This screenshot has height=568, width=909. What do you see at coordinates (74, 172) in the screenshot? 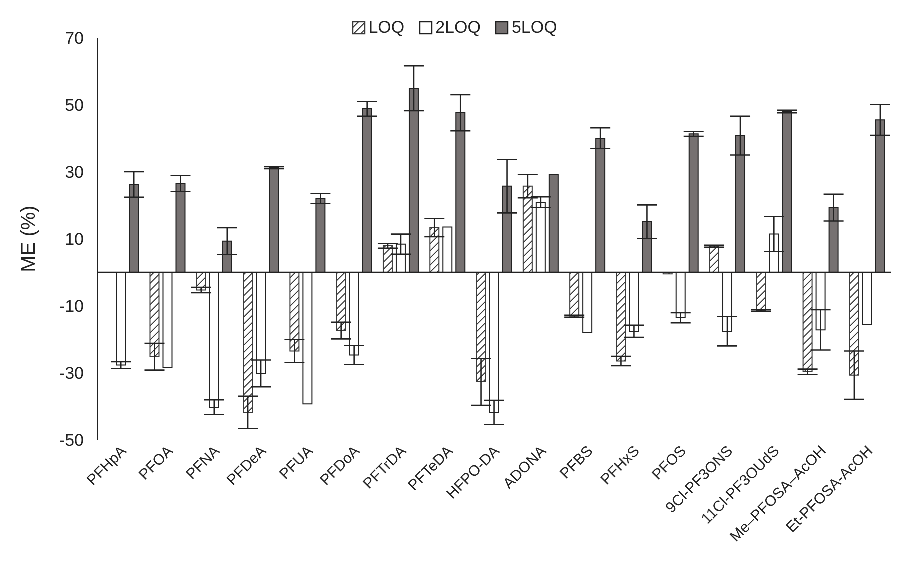
I see `y-tick-label: 30` at bounding box center [74, 172].